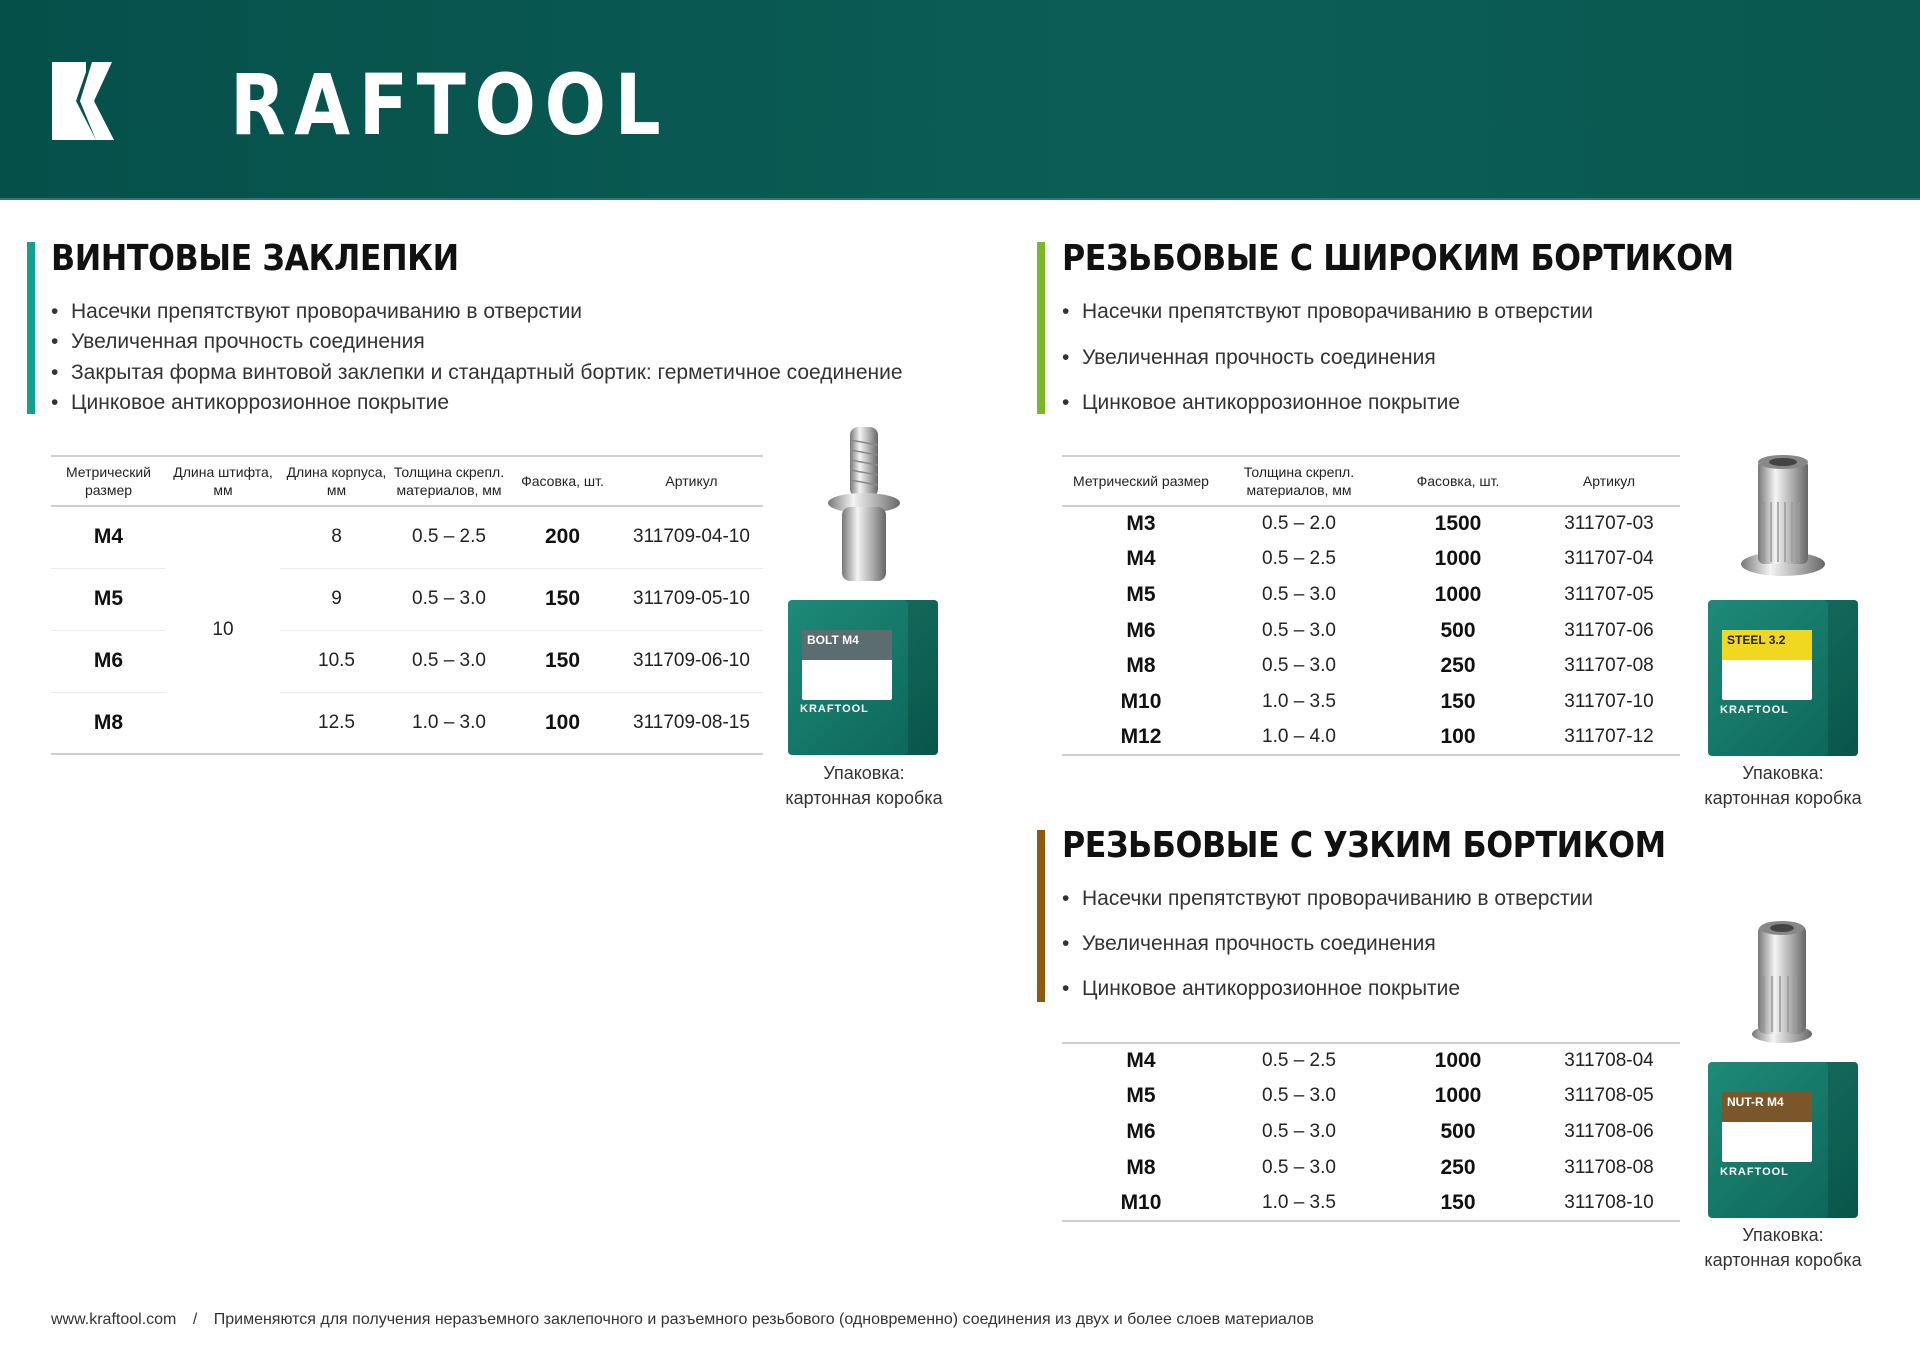 This screenshot has width=1920, height=1357. I want to click on pack-quantity: 250, so click(1458, 1167).